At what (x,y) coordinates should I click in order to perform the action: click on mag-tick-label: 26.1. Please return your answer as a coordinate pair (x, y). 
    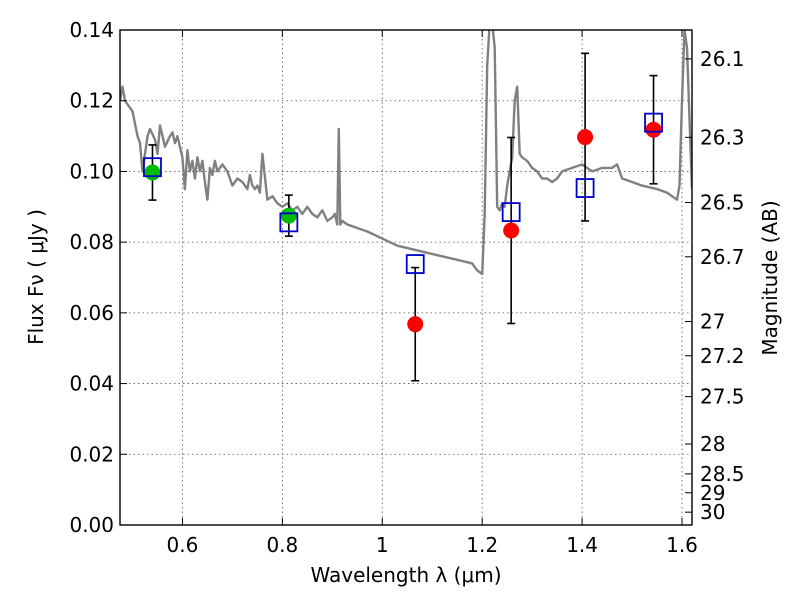
    Looking at the image, I should click on (722, 59).